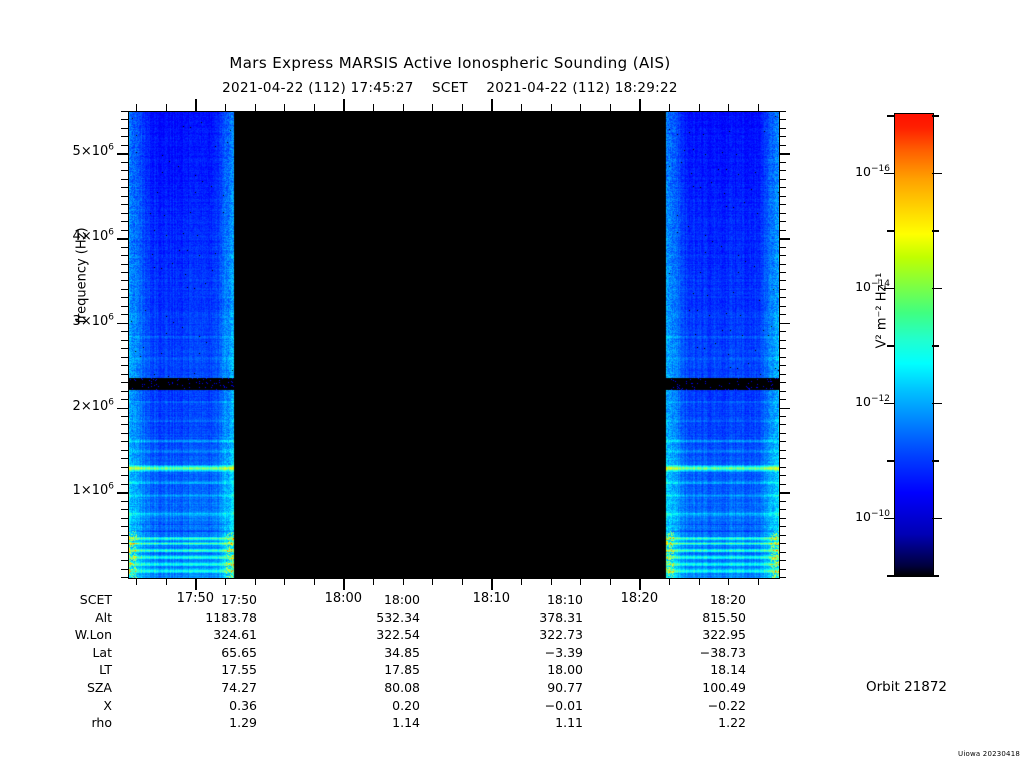 The height and width of the screenshot is (768, 1024). I want to click on table-row: W.Lon 324.61 322.54 322.73 322.95, so click(407, 635).